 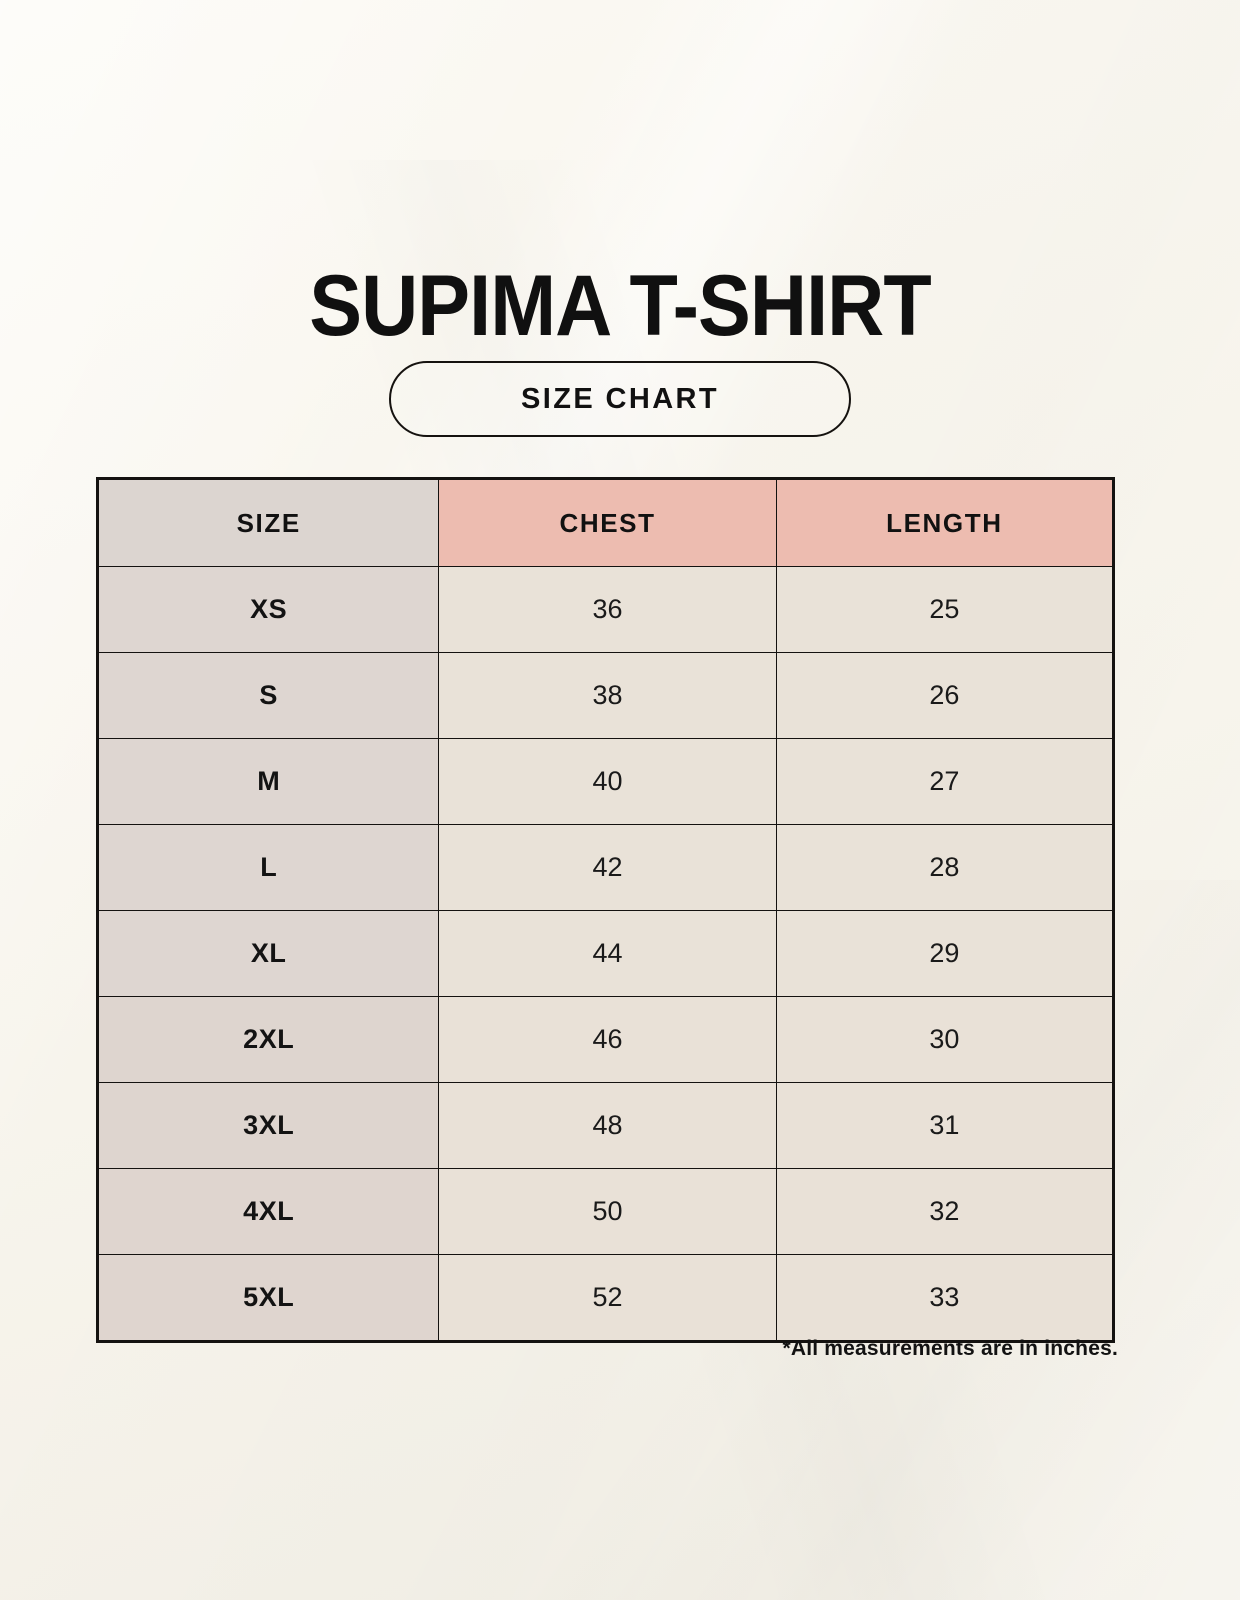 What do you see at coordinates (945, 1039) in the screenshot?
I see `cell-length: 30` at bounding box center [945, 1039].